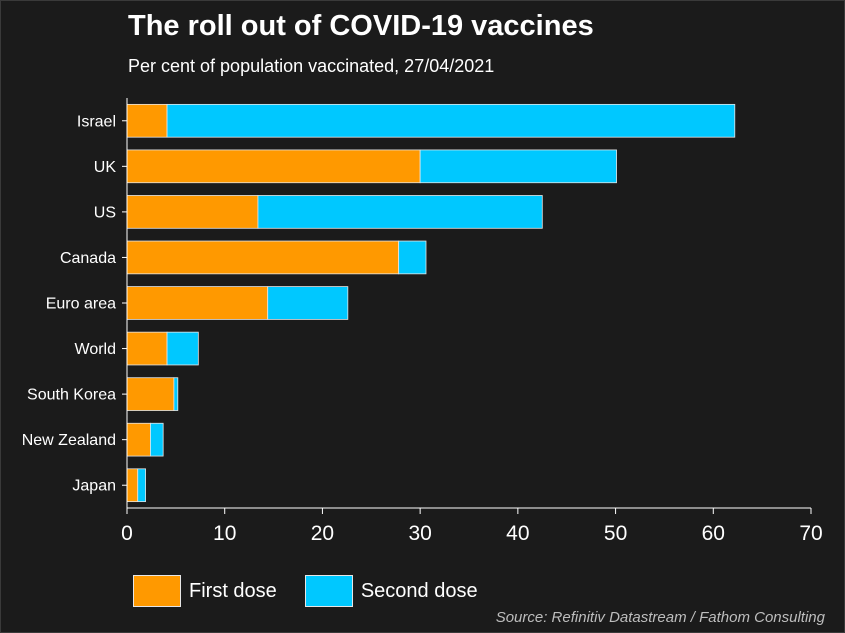 Image resolution: width=845 pixels, height=633 pixels. I want to click on legend-swatch-second-dose, so click(328, 591).